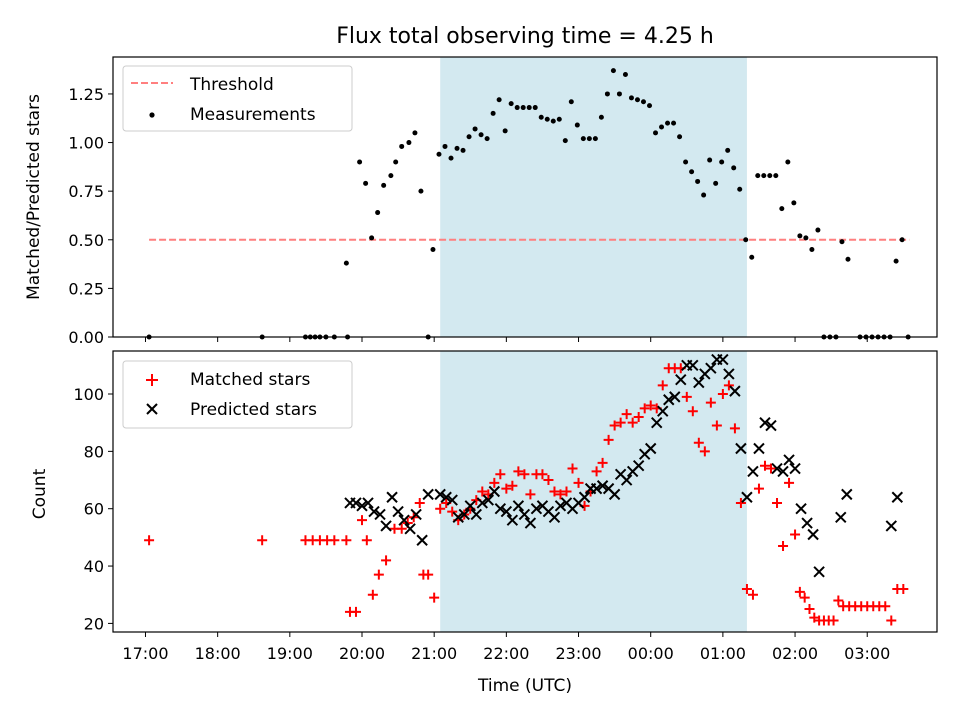 The image size is (960, 720). What do you see at coordinates (86, 337) in the screenshot?
I see `top-y-tick-label: 0.00` at bounding box center [86, 337].